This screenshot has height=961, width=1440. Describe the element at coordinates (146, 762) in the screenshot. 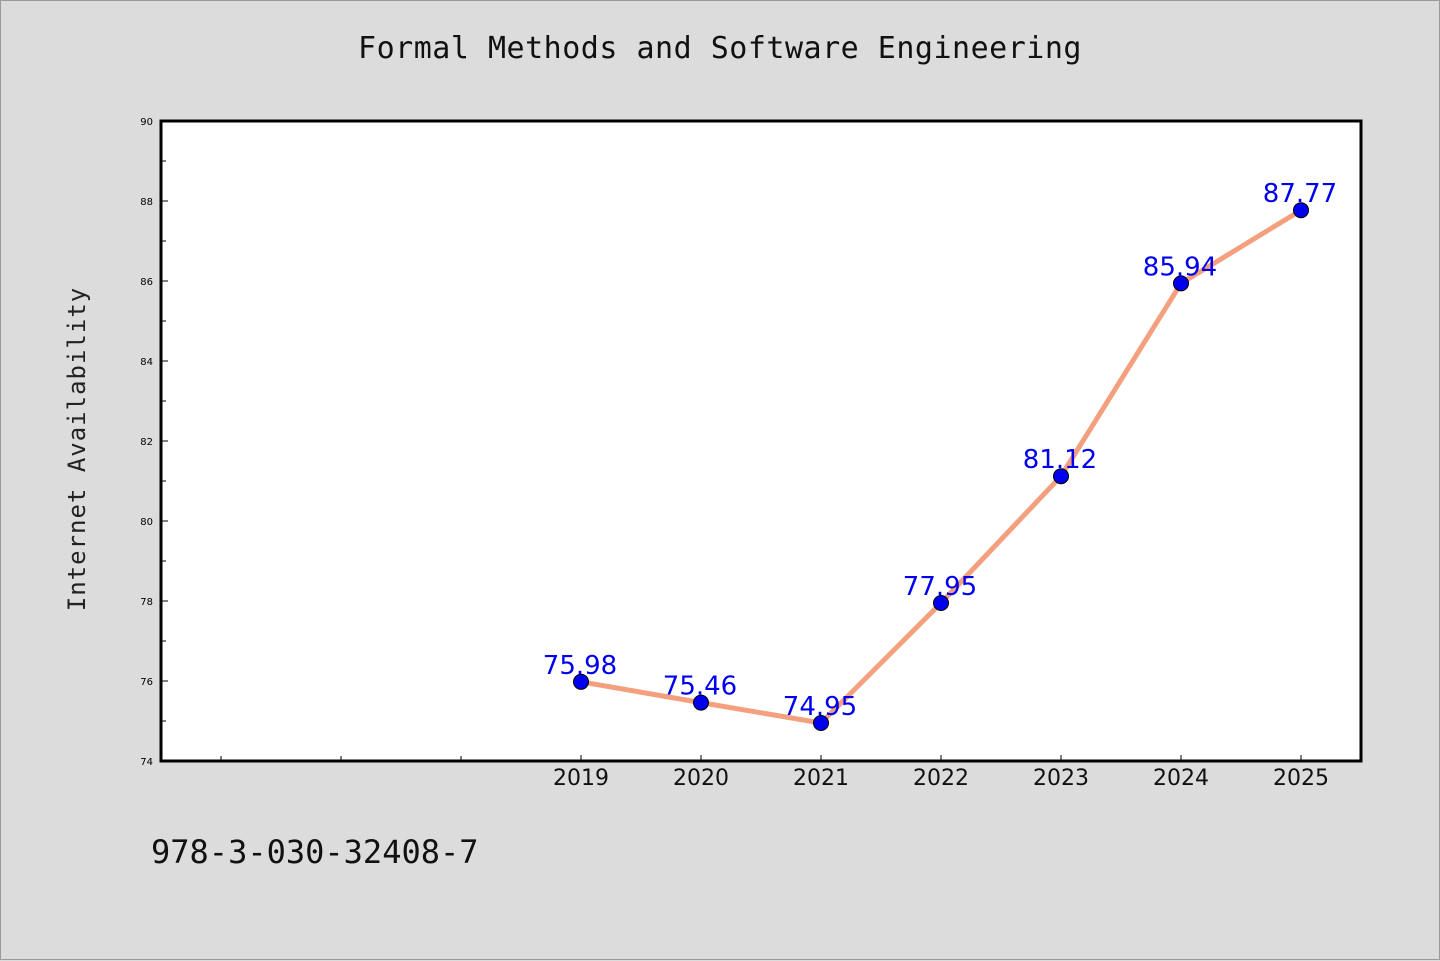

I see `y-tick-label: 74` at that location.